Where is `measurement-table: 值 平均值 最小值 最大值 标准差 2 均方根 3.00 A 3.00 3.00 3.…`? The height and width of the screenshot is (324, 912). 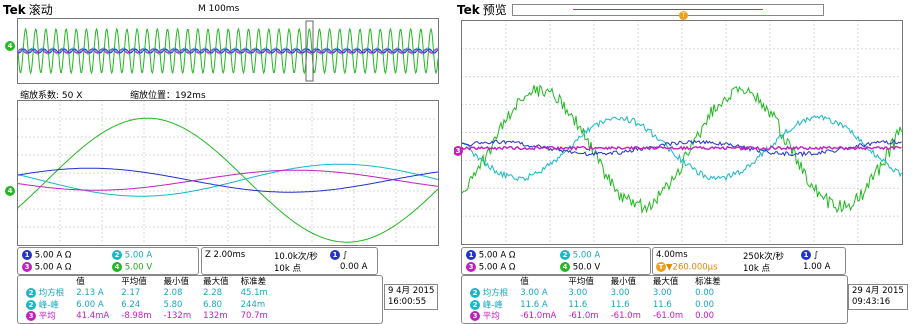
measurement-table: 值 平均值 最小值 最大值 标准差 2 均方根 3.00 A 3.00 3.00 3.… is located at coordinates (595, 300).